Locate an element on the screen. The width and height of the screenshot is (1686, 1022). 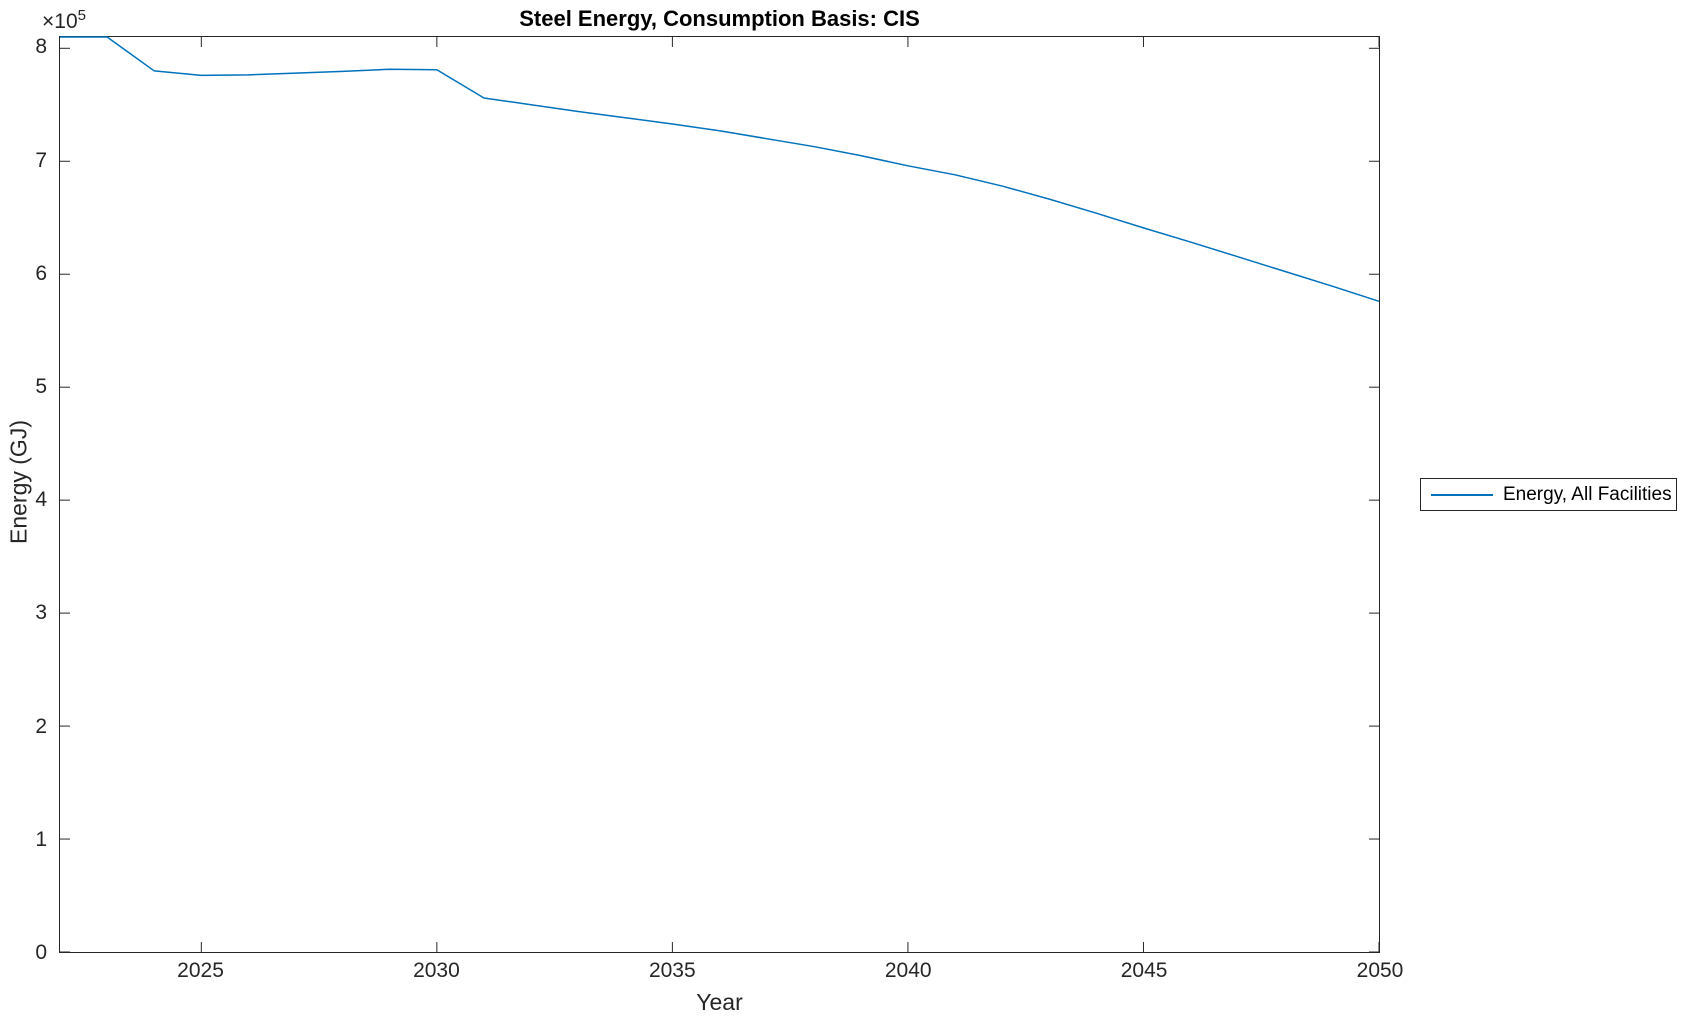
y-tick-label: 8 is located at coordinates (41, 47).